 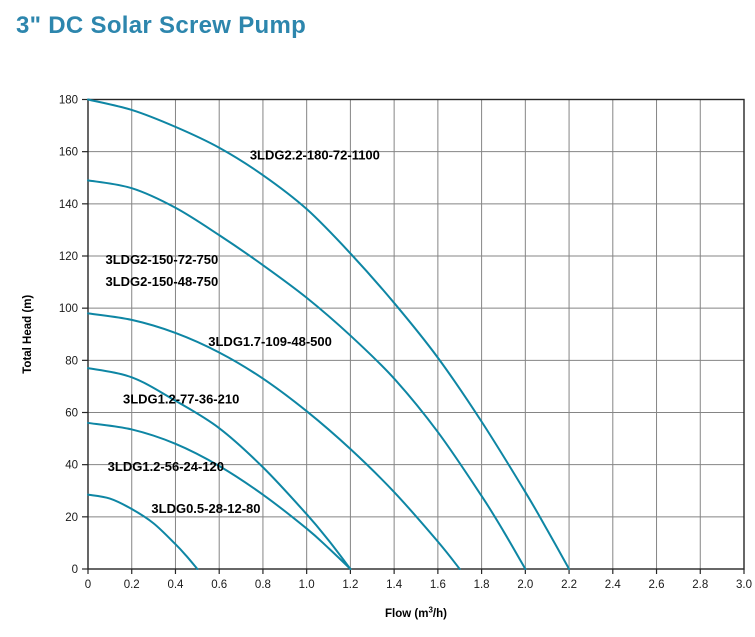 What do you see at coordinates (75, 570) in the screenshot?
I see `y-tick-label: 0` at bounding box center [75, 570].